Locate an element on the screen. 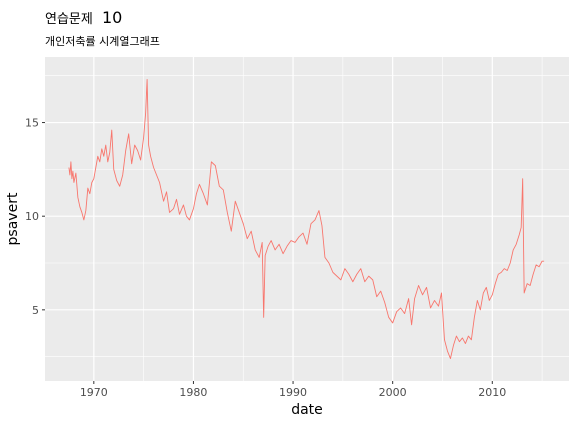 This screenshot has width=583, height=425. y-tick-label-15: 15 is located at coordinates (32, 123).